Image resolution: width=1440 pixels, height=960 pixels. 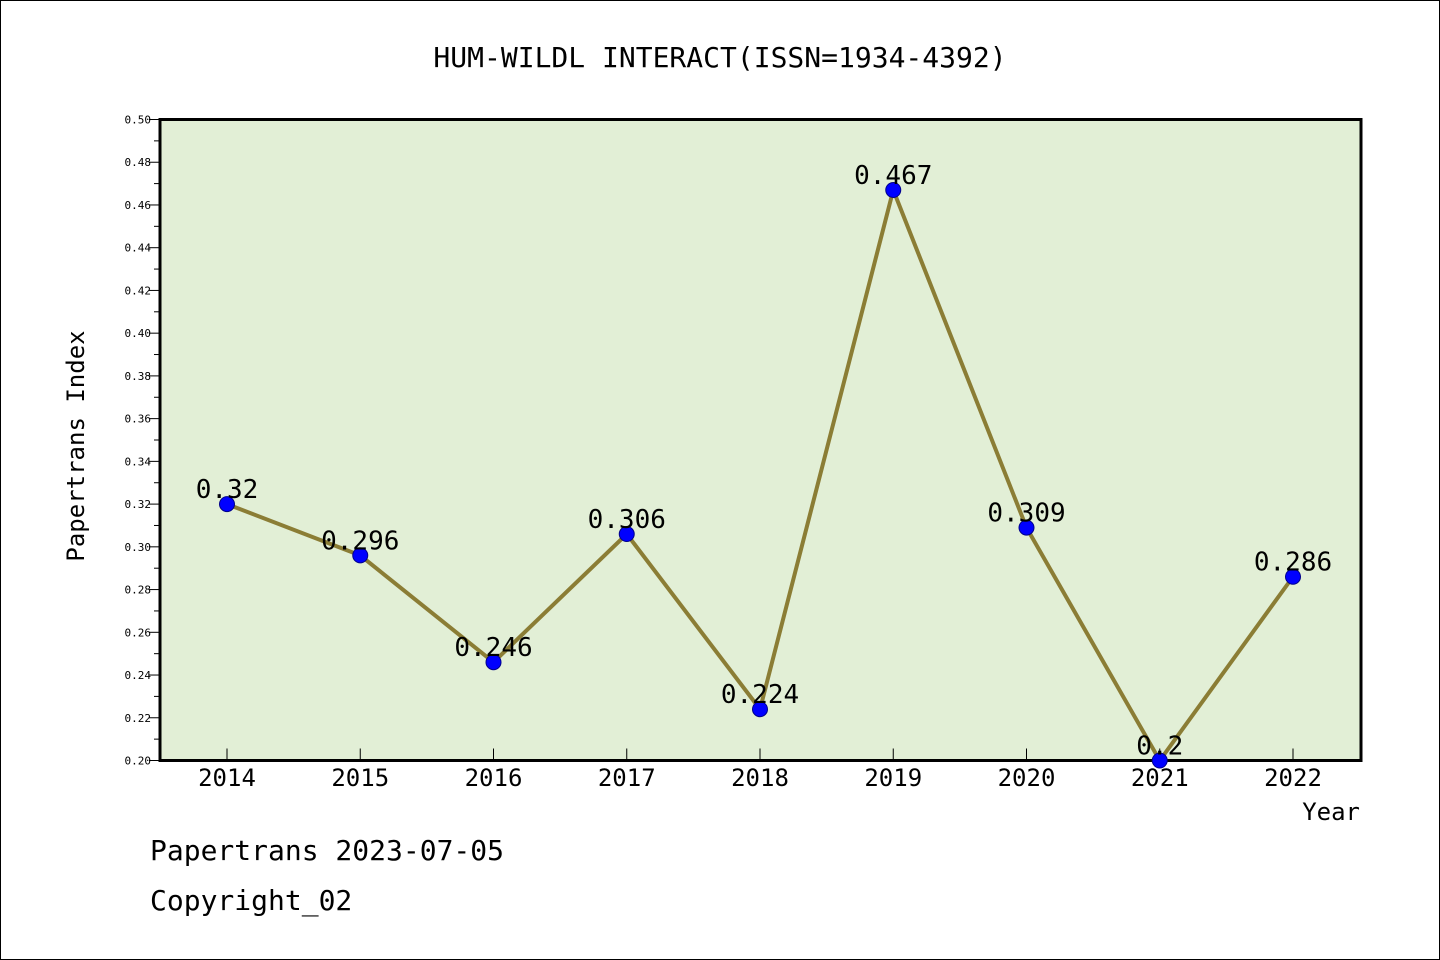 What do you see at coordinates (138, 162) in the screenshot?
I see `y-tick-label: 0.48` at bounding box center [138, 162].